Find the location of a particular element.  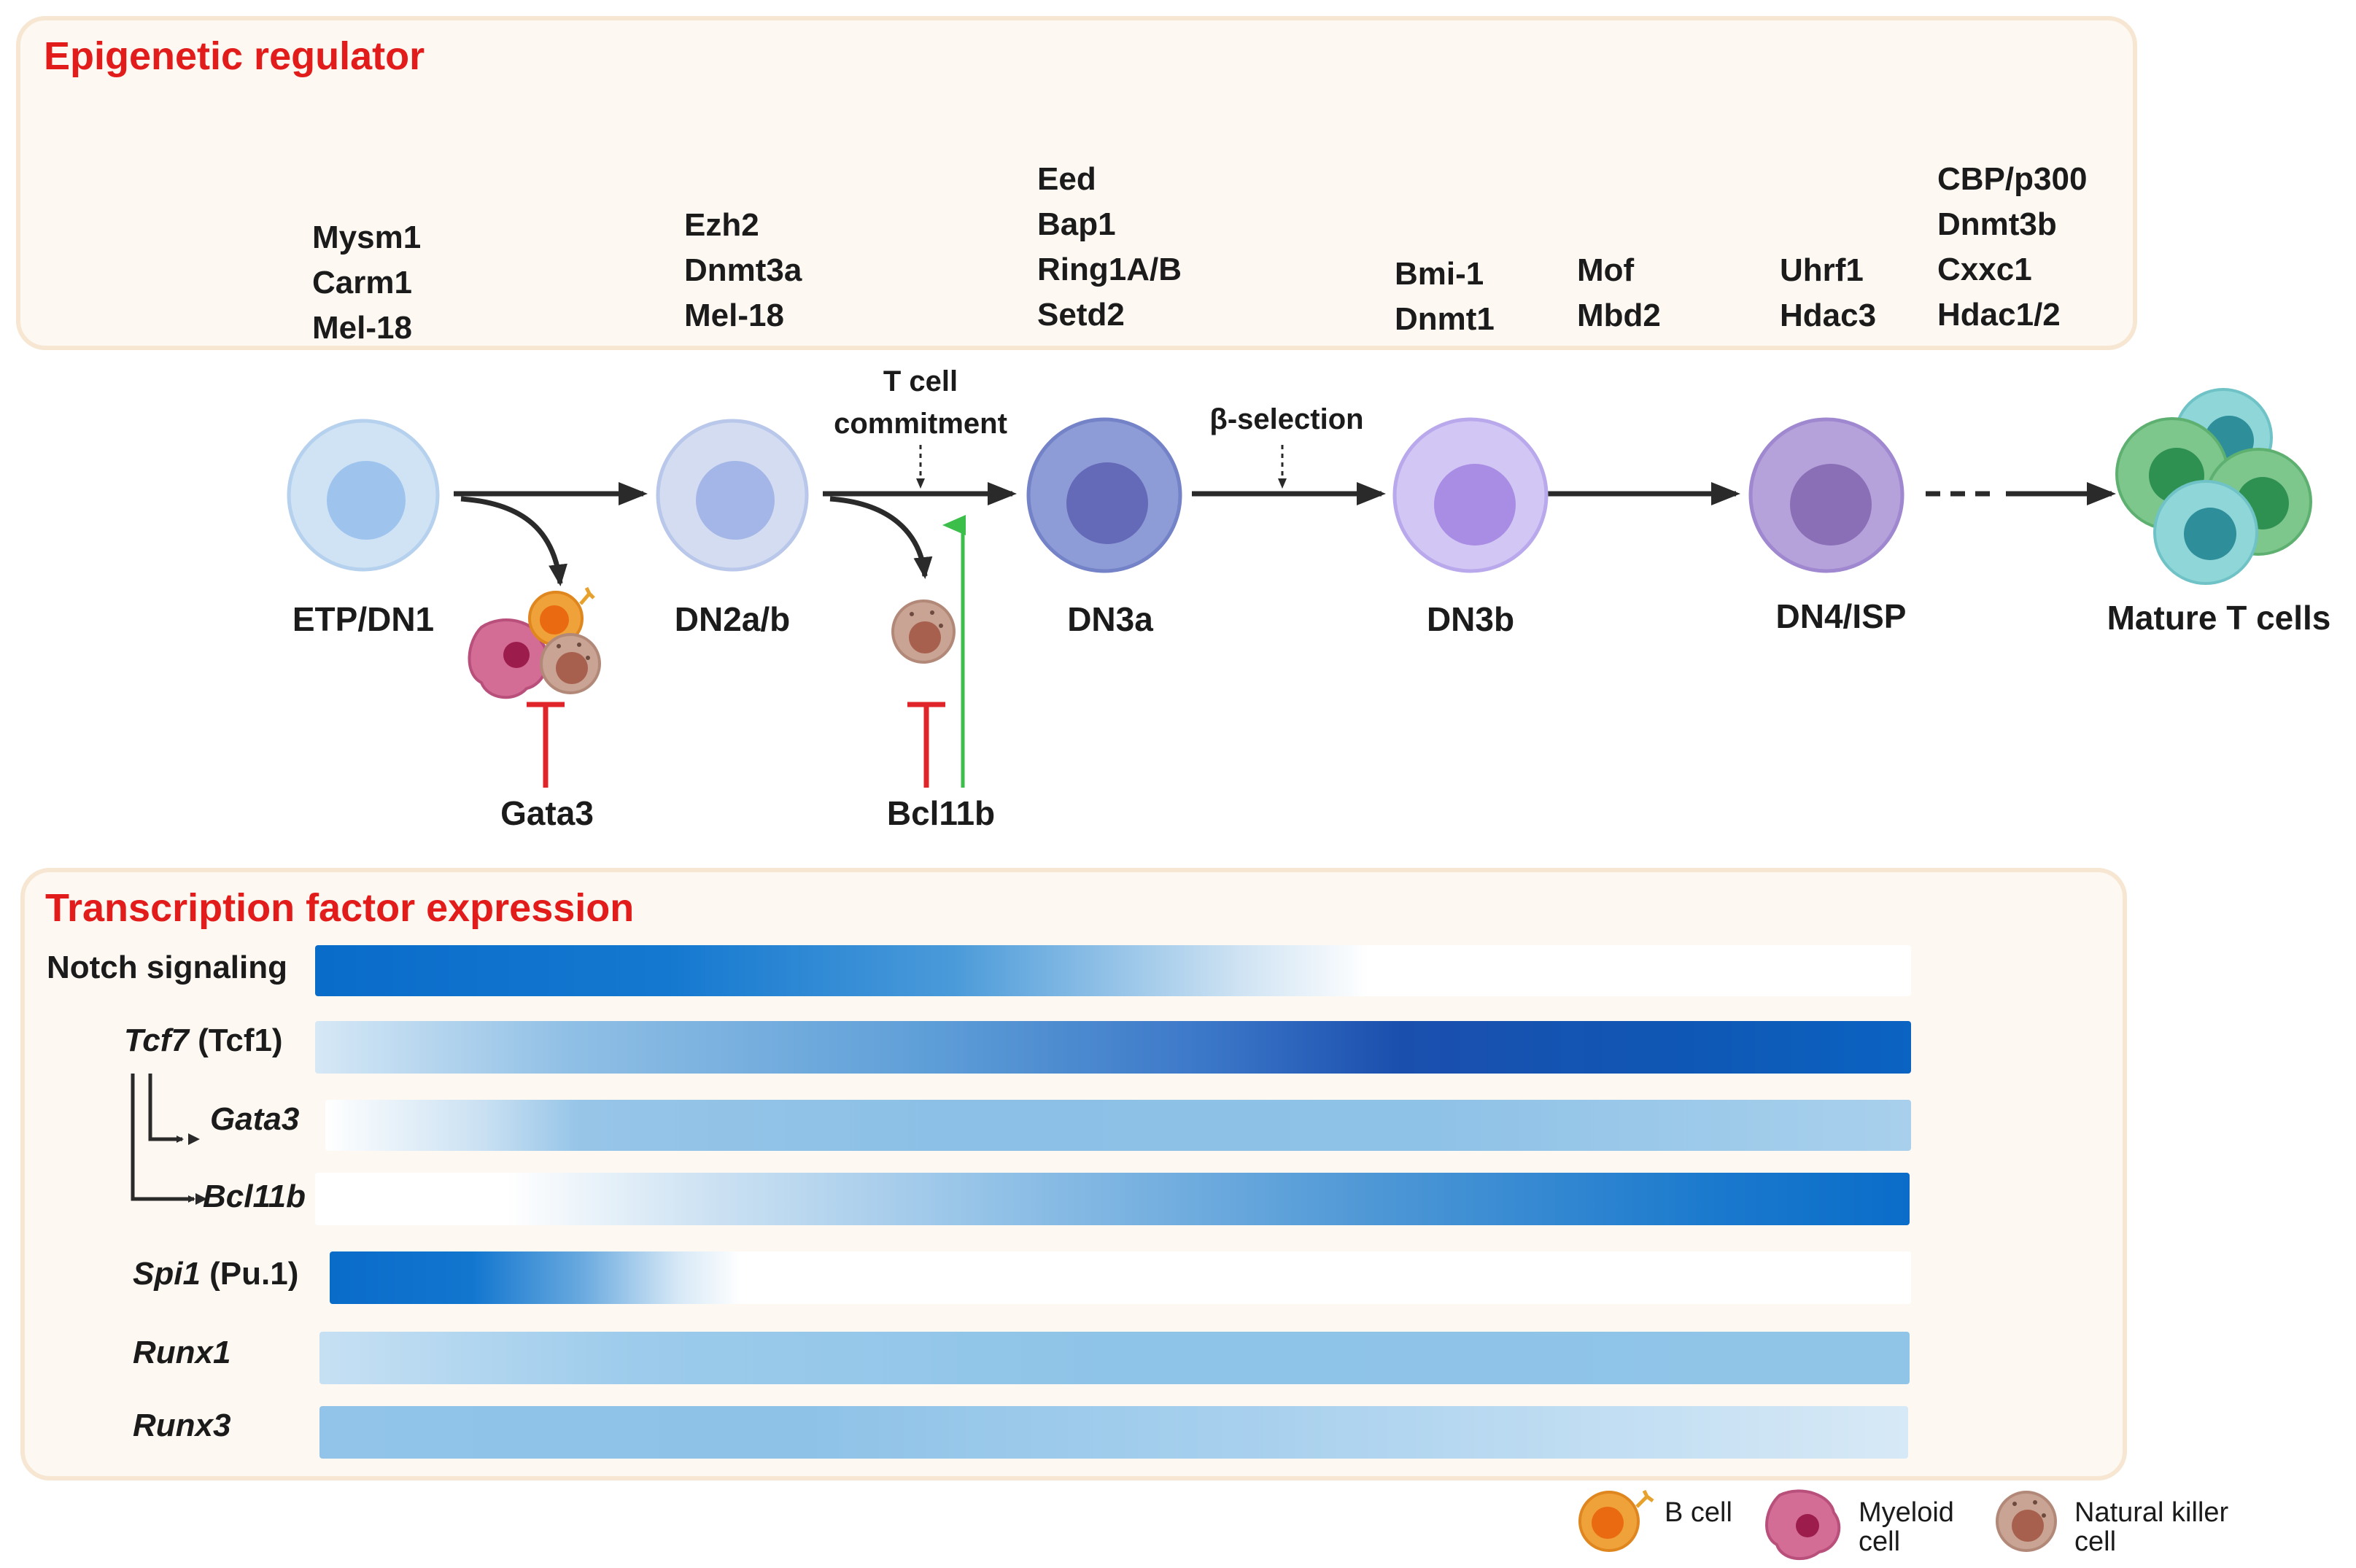

regulator-group-mature: CBP/p300 Dnmt3b Cxxc1 Hdac1/2 is located at coordinates (2012, 247).